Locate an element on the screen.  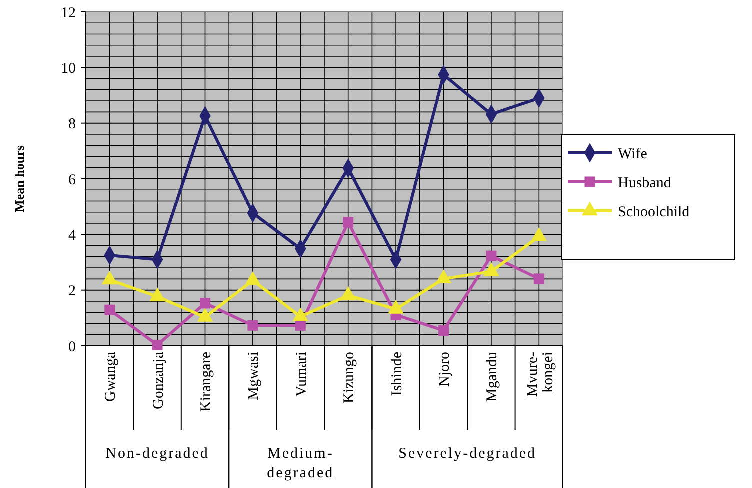
text: Non-degraded is located at coordinates (158, 454).